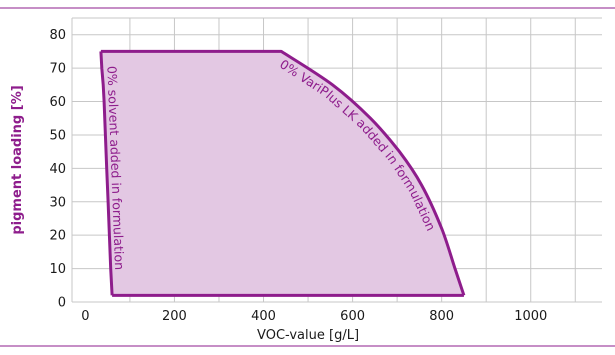 The height and width of the screenshot is (355, 615). I want to click on y-tick-label: 0, so click(62, 303).